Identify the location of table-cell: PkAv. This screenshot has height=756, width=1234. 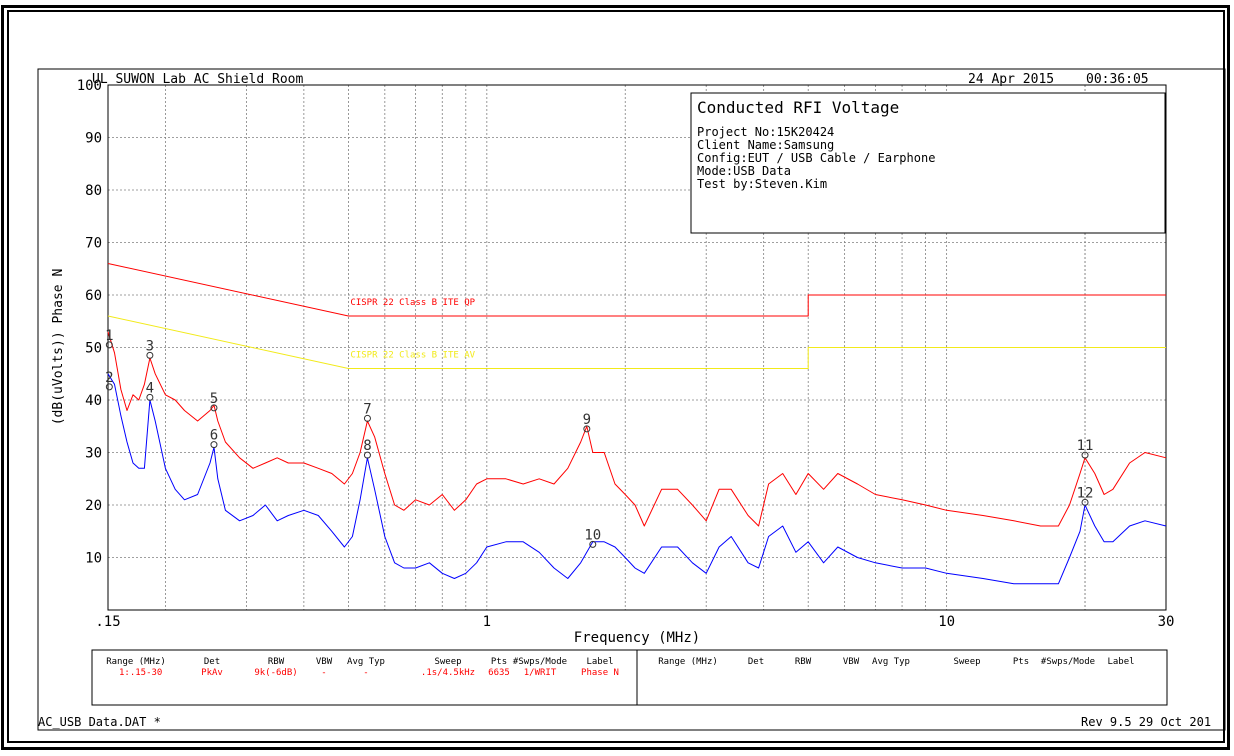
(212, 673).